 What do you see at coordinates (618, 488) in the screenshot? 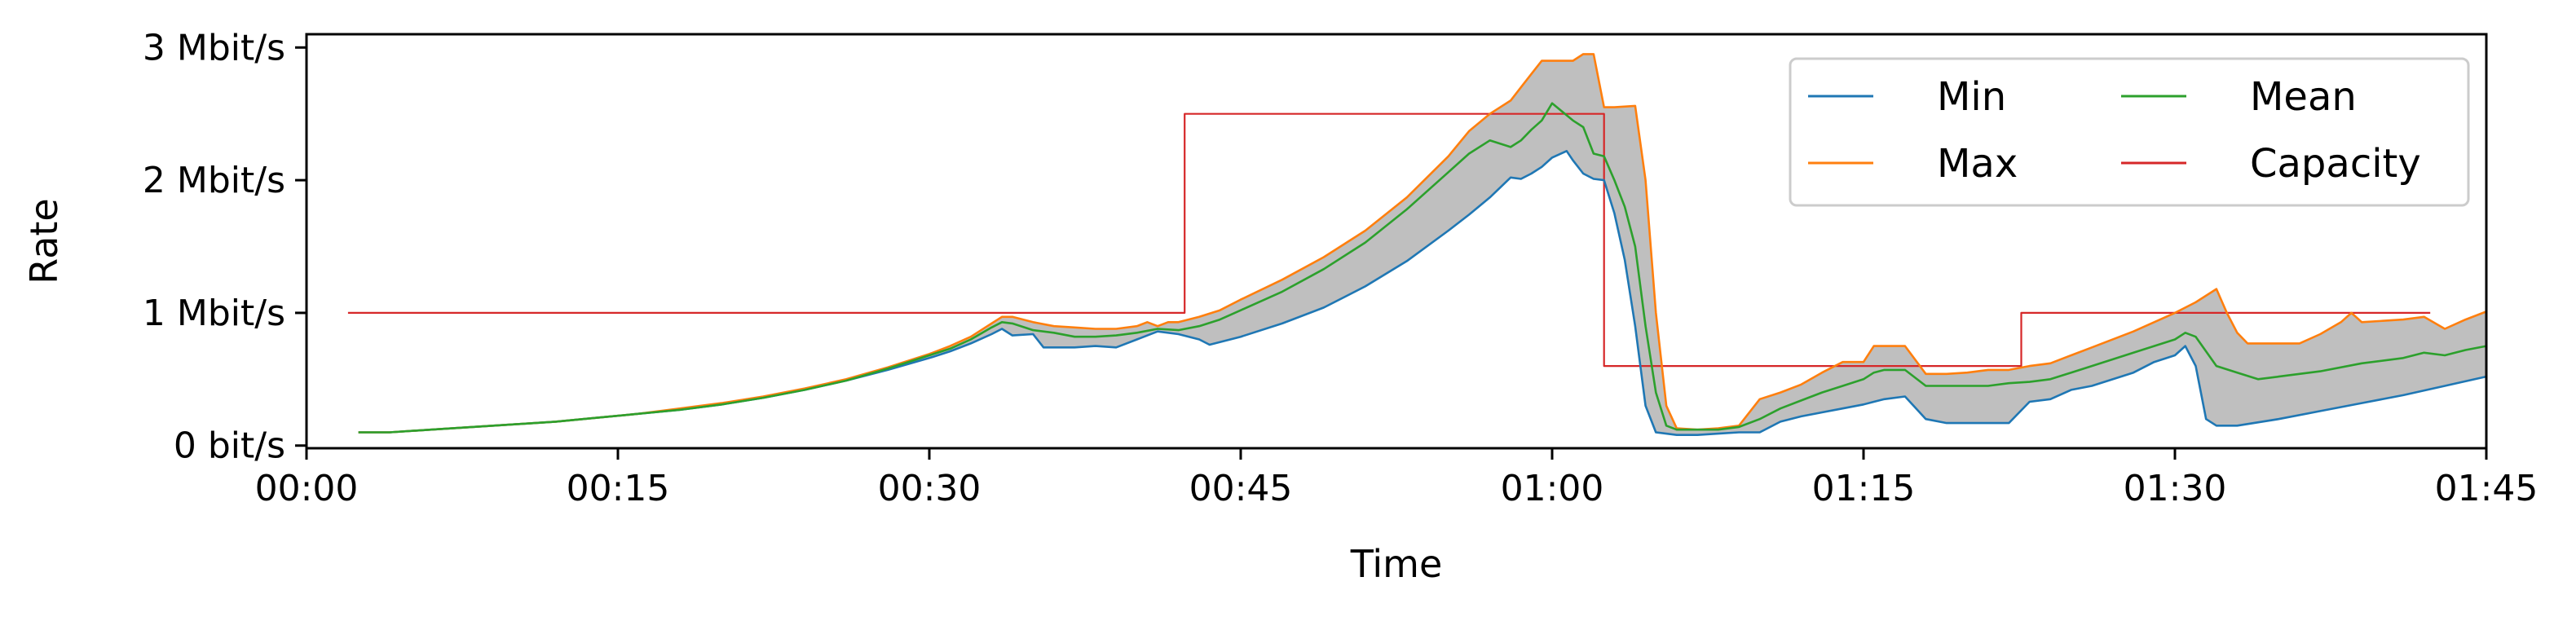
I see `x-tick-label: 00:15` at bounding box center [618, 488].